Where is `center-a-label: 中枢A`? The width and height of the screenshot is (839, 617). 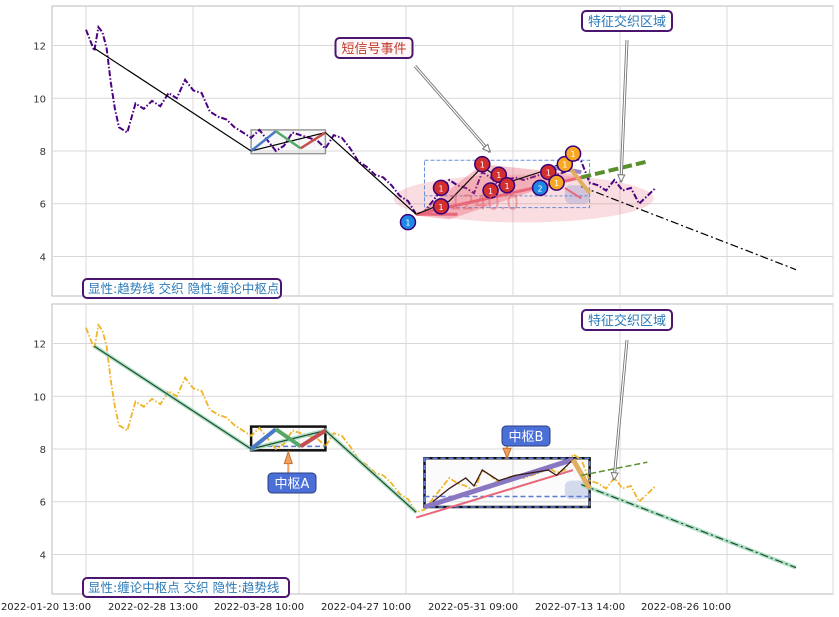
center-a-label: 中枢A is located at coordinates (292, 484).